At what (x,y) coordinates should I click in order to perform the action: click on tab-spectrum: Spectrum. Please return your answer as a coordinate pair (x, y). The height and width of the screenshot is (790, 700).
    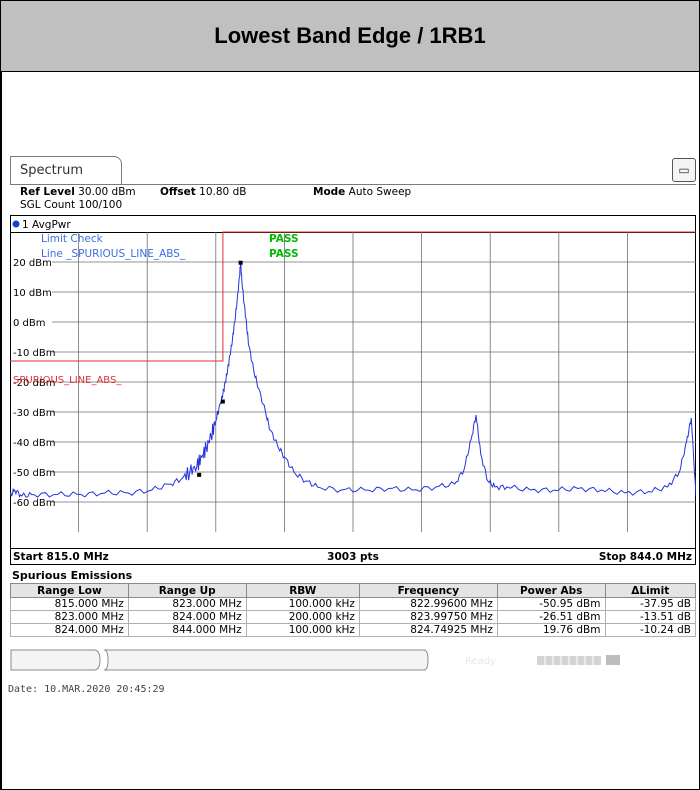
    Looking at the image, I should click on (66, 170).